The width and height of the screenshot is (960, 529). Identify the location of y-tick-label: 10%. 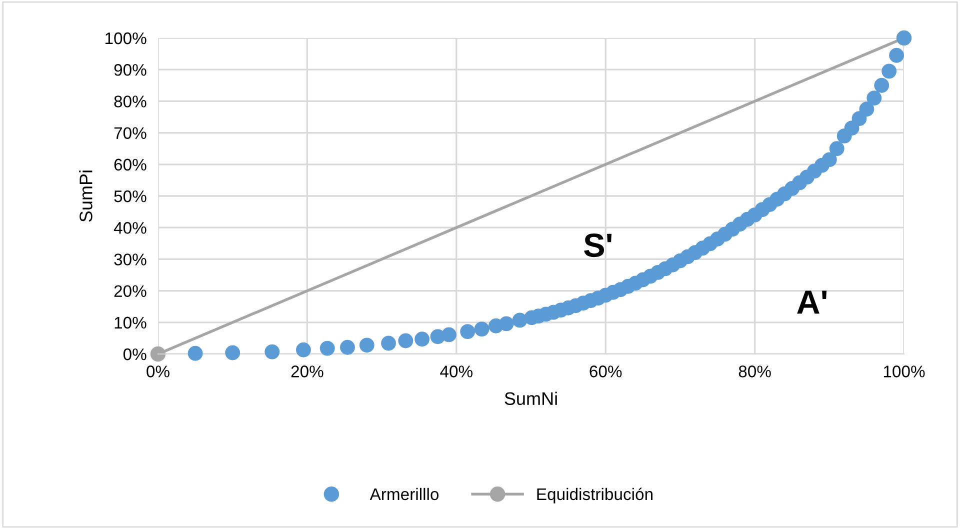
(130, 322).